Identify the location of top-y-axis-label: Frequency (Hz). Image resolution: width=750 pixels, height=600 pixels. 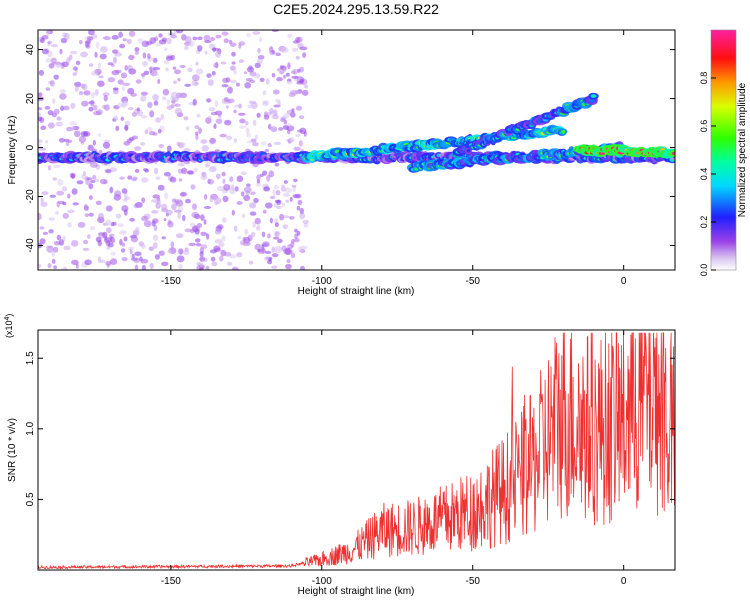
(12, 150).